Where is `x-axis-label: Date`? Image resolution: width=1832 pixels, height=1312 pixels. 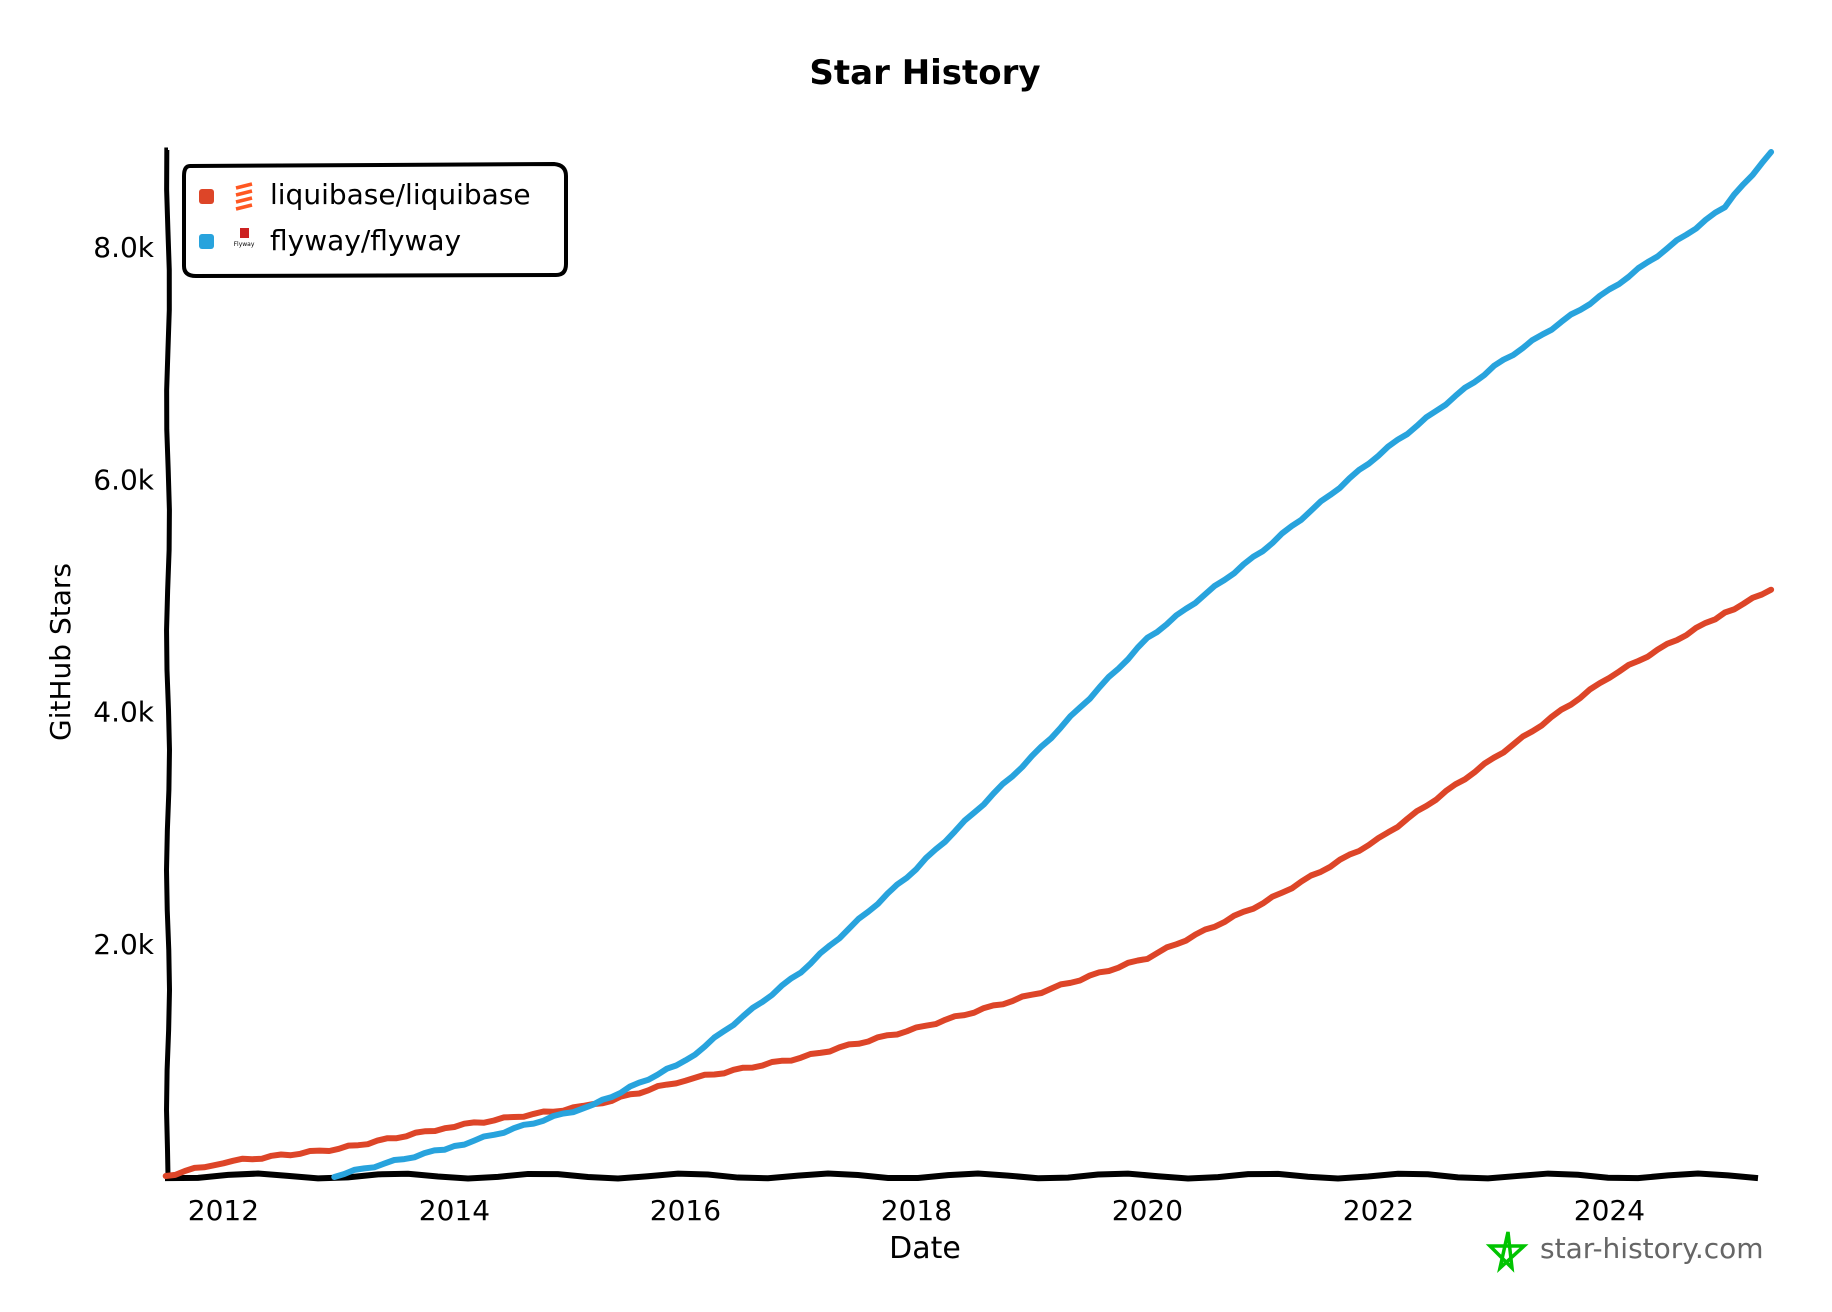
x-axis-label: Date is located at coordinates (925, 1248).